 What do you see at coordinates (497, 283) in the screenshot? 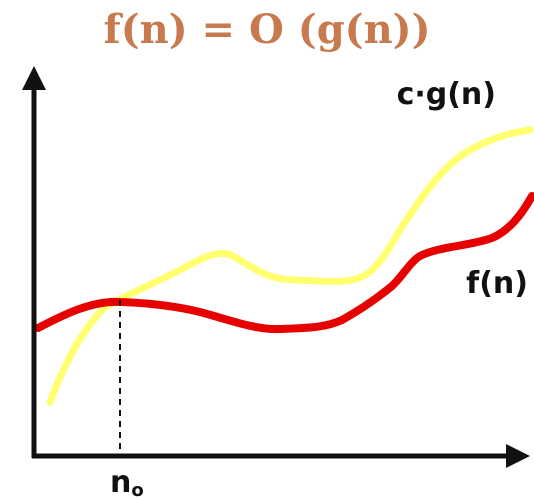
I see `f-n-label: f(n)` at bounding box center [497, 283].